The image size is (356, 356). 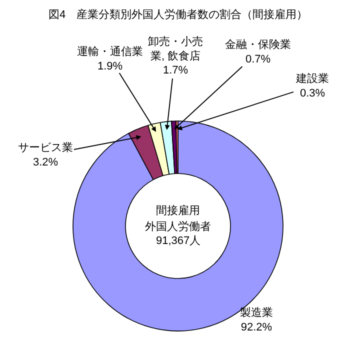 What do you see at coordinates (256, 327) in the screenshot?
I see `data-label: 92.2%` at bounding box center [256, 327].